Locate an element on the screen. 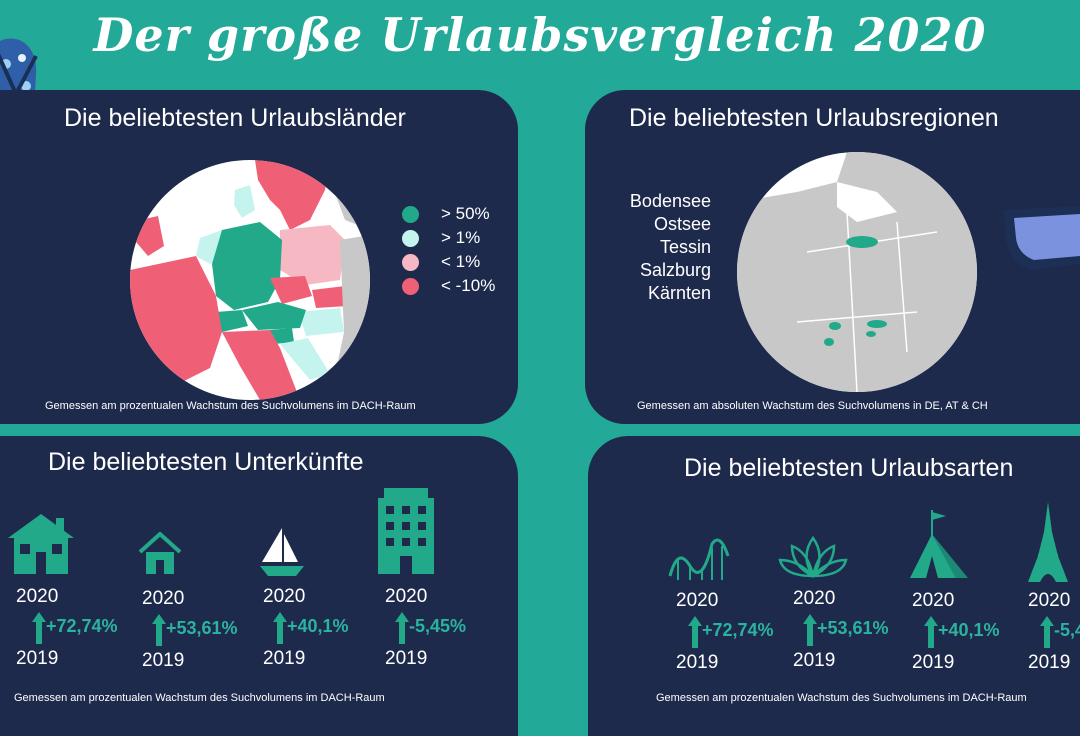 The height and width of the screenshot is (736, 1080). legend-item: < -10% is located at coordinates (448, 286).